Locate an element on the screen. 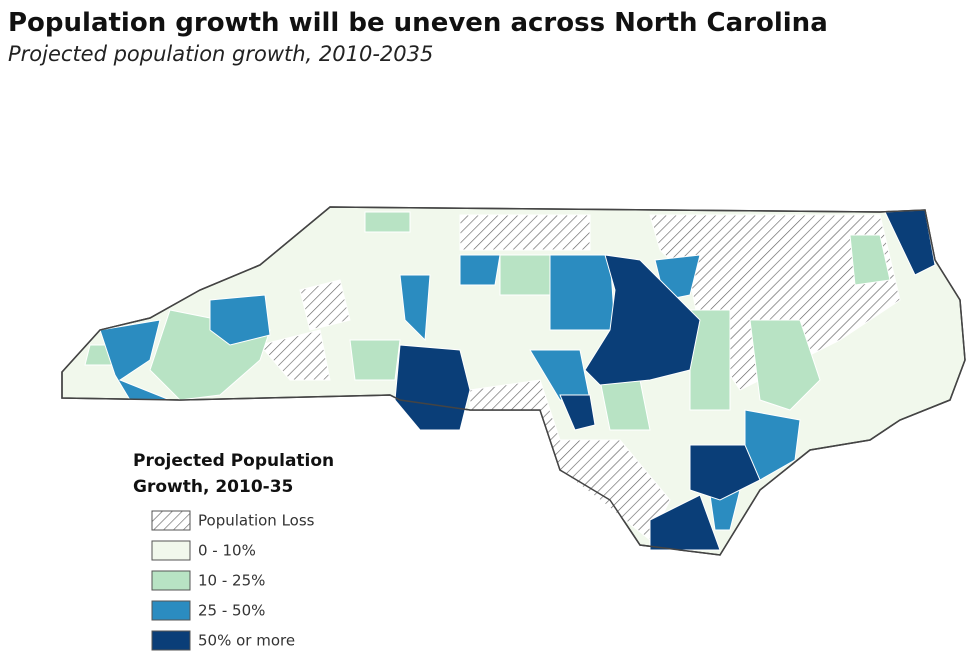 The image size is (980, 663). legend-title: Projected Population Growth, 2010-35 is located at coordinates (234, 474).